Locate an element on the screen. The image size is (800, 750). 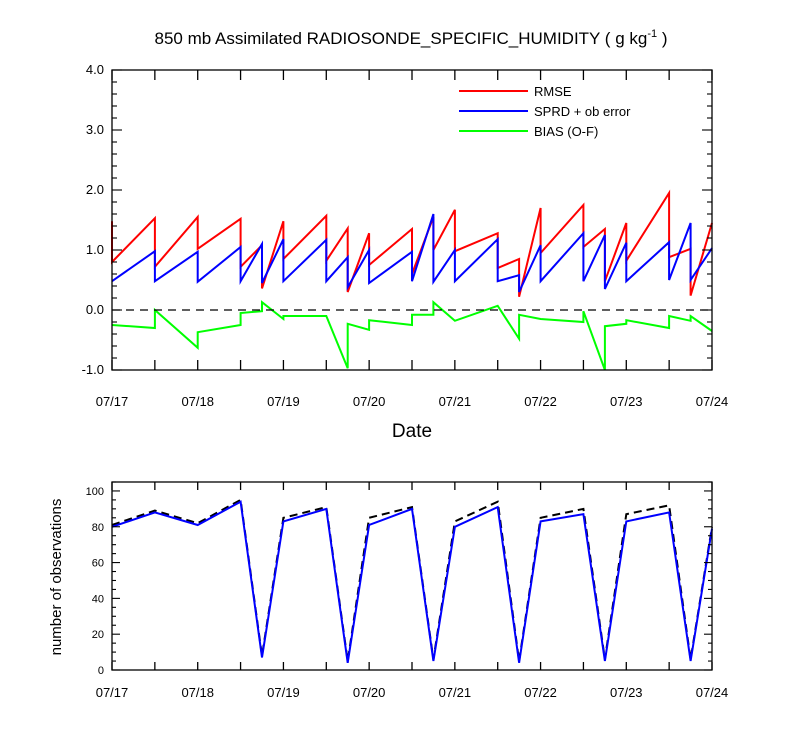
top-x-tick-label: 07/21 is located at coordinates (455, 401).